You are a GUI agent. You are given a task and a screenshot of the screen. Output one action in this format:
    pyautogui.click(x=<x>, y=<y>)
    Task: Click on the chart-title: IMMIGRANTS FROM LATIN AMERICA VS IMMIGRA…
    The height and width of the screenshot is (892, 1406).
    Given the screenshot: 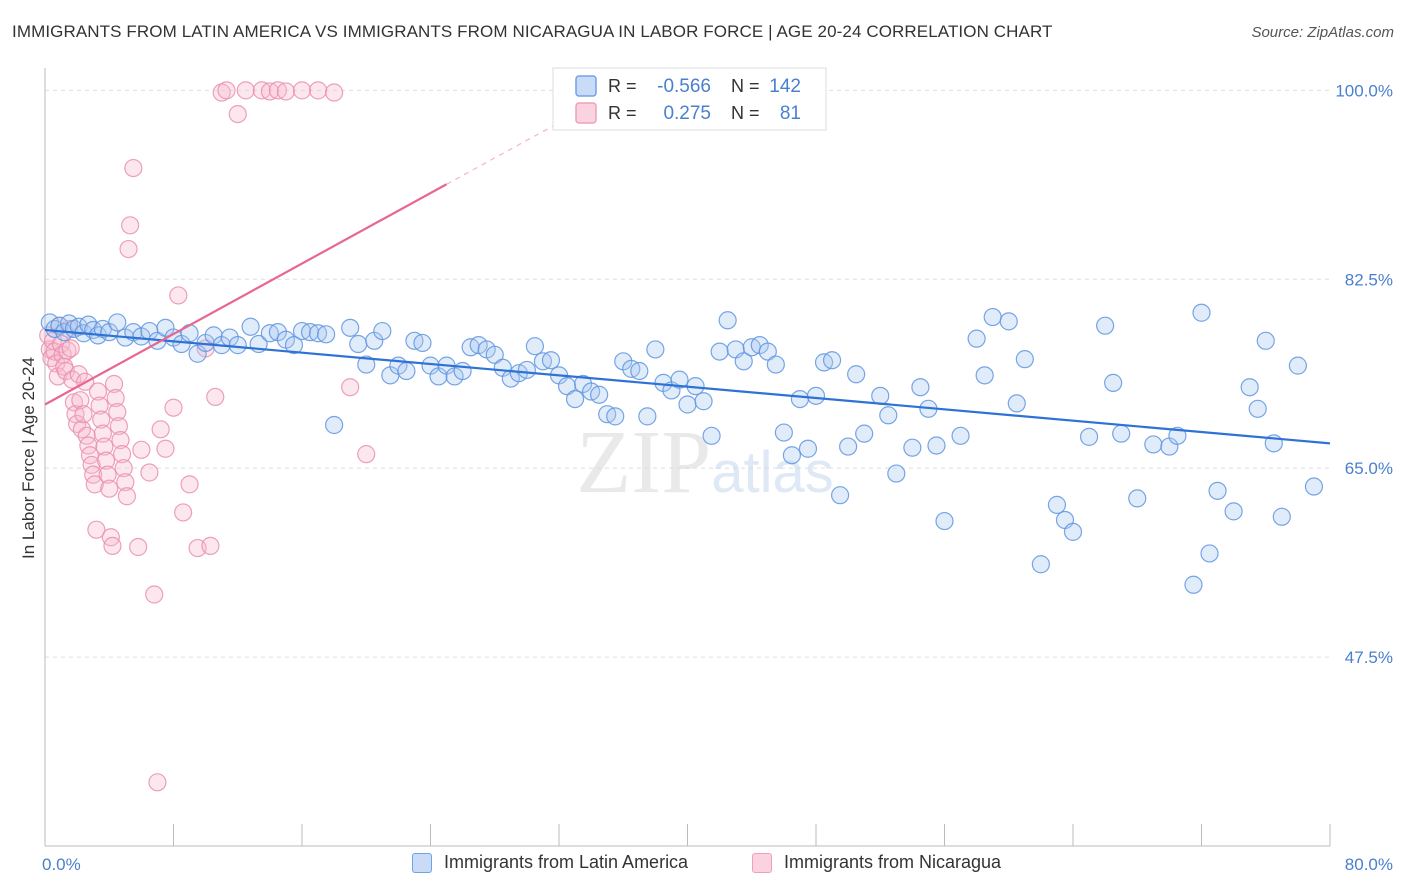 What is the action you would take?
    pyautogui.click(x=532, y=31)
    